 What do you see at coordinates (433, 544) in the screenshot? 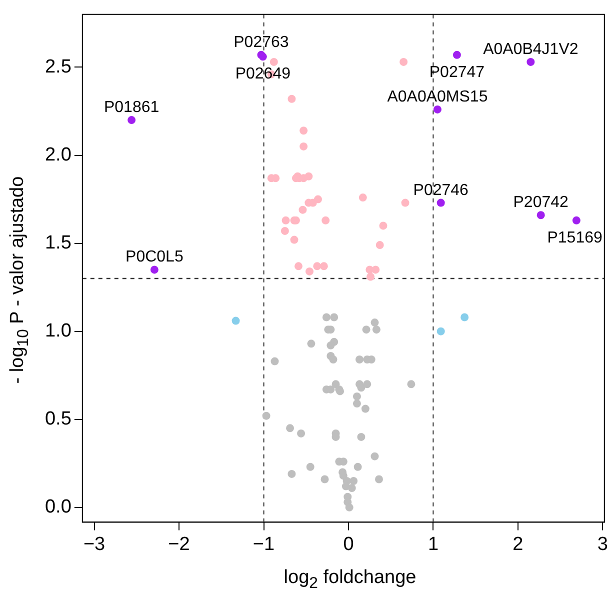
I see `x-tick-label: 1` at bounding box center [433, 544].